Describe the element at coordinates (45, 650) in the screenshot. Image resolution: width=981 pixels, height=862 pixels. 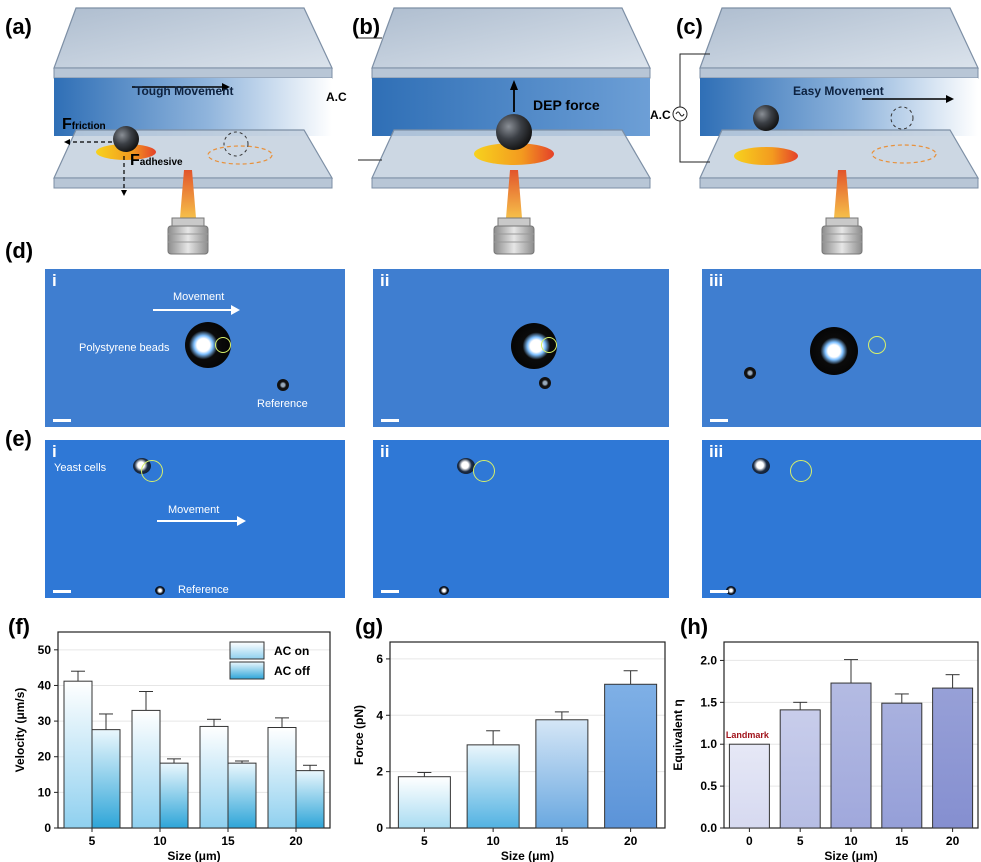
I see `y-tick-label: 50` at that location.